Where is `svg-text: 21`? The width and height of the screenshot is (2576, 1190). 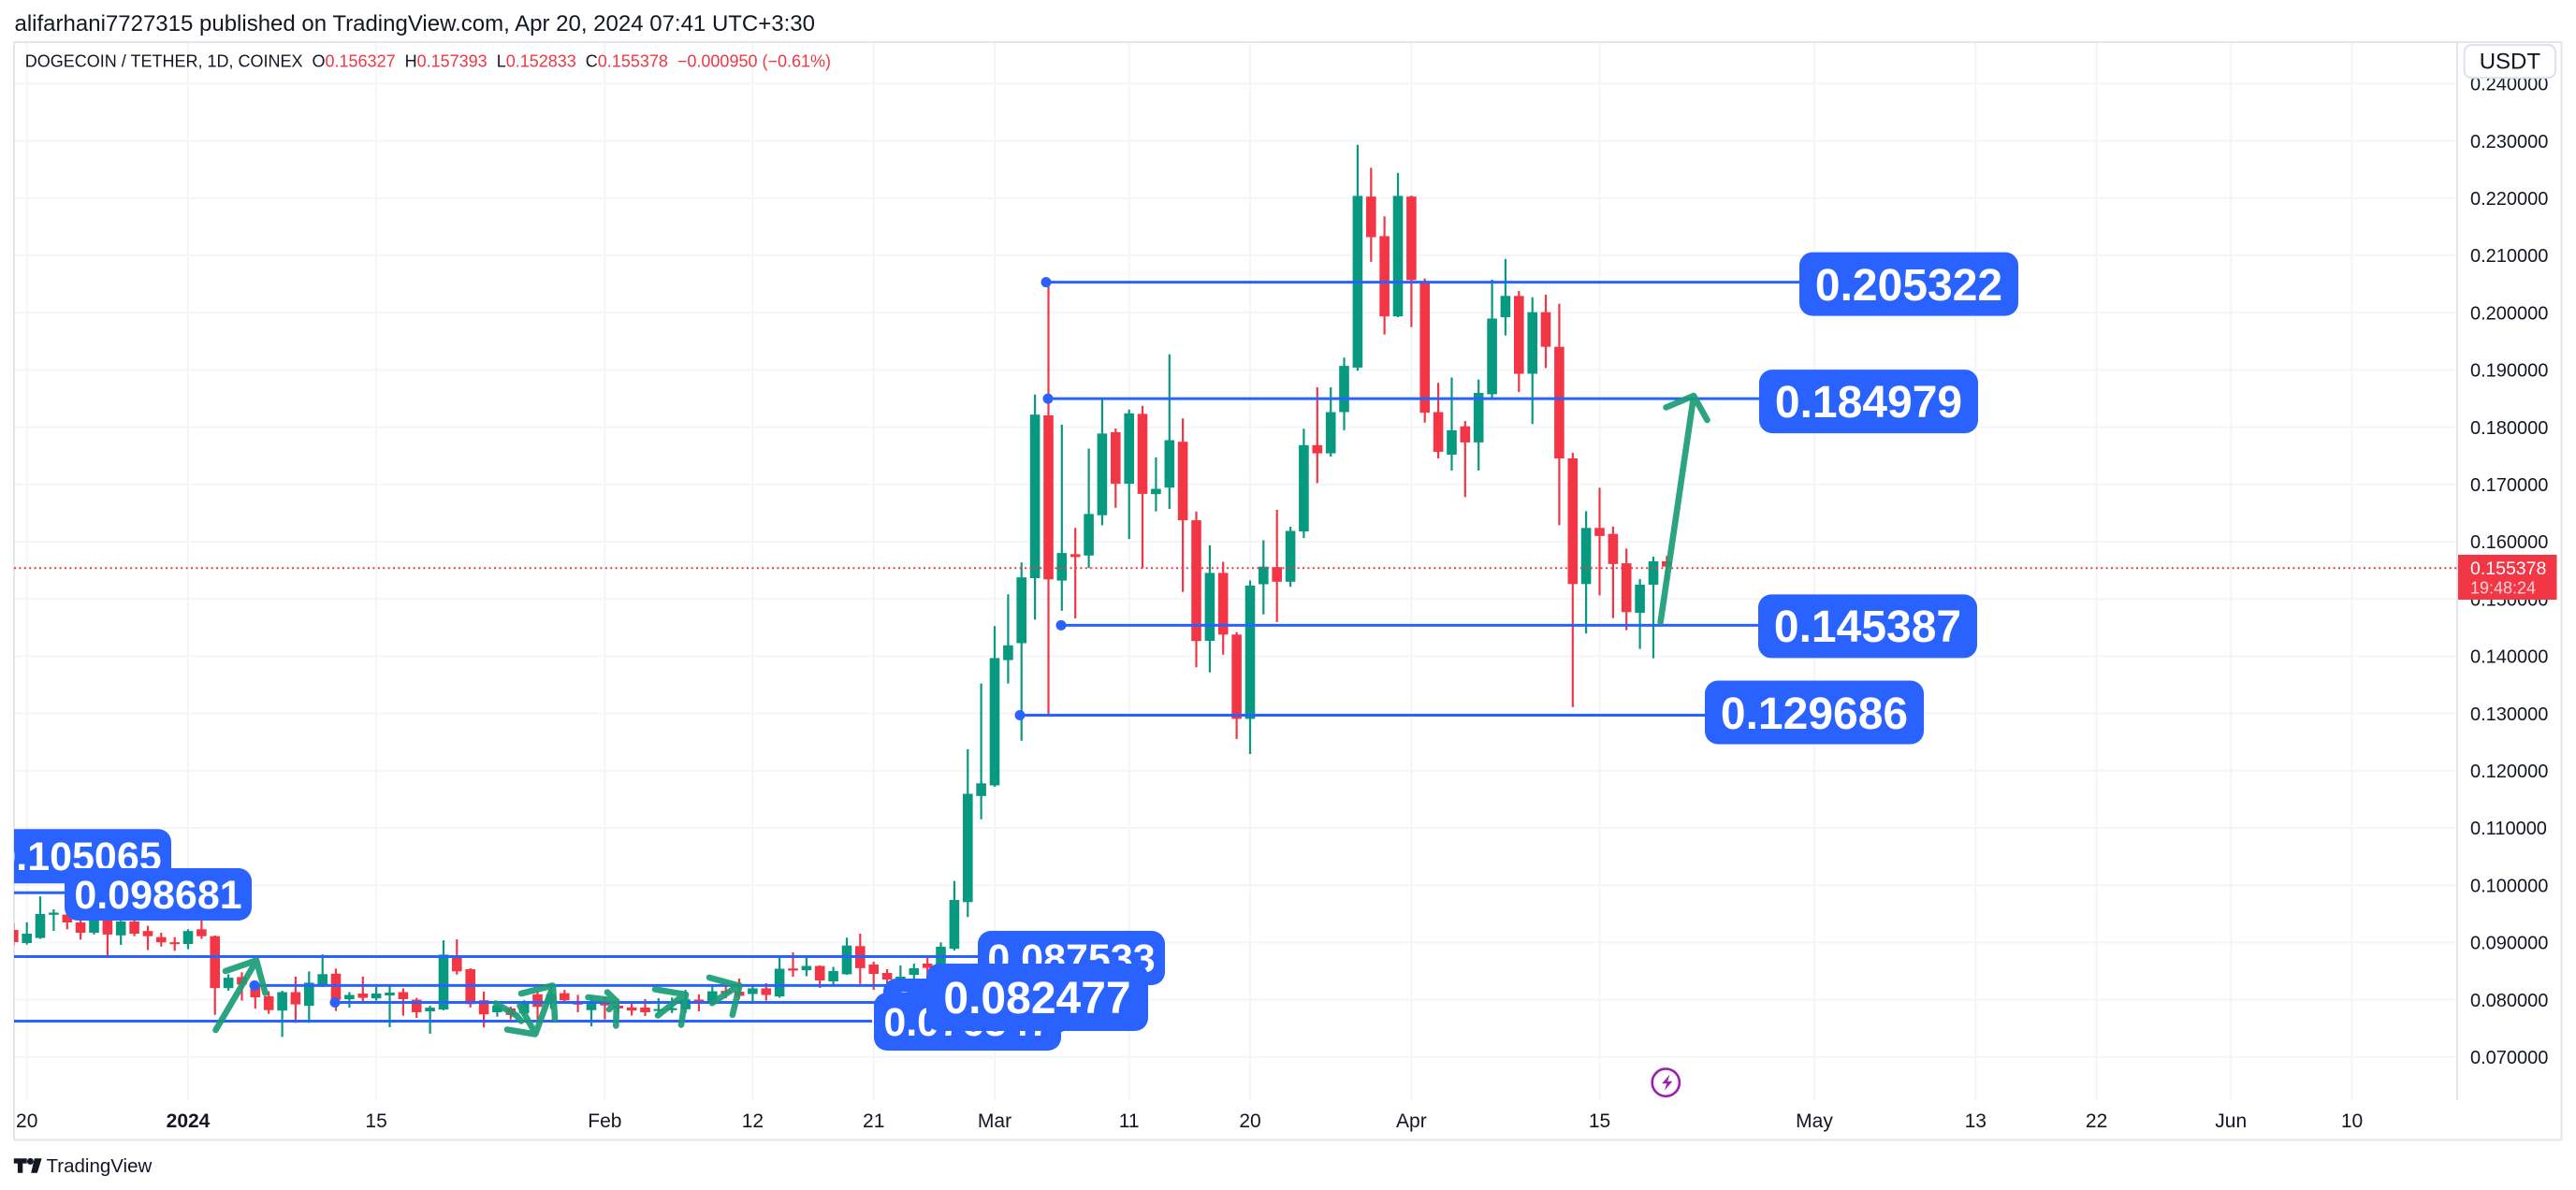 svg-text: 21 is located at coordinates (873, 1121).